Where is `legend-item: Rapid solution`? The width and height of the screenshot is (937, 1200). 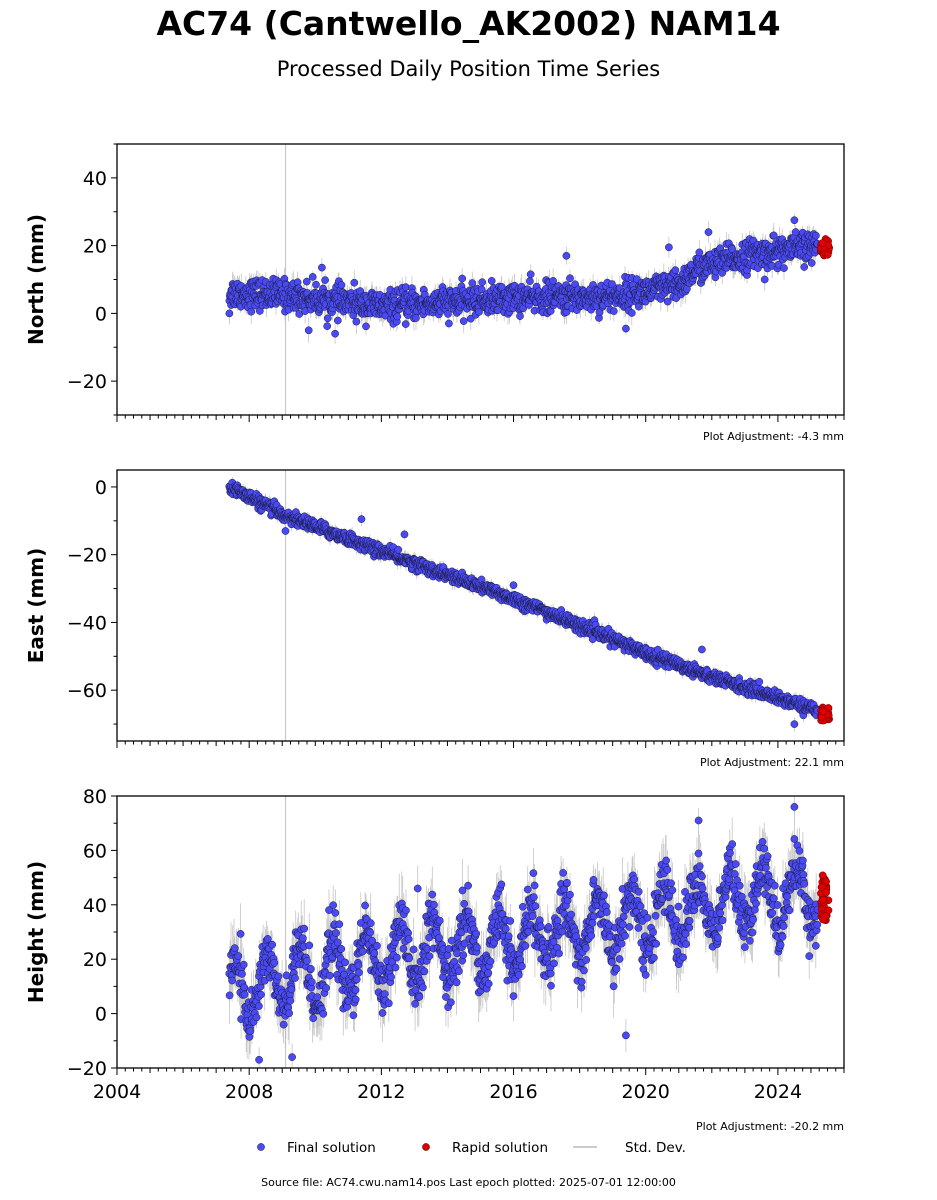
legend-item: Rapid solution is located at coordinates (485, 1148).